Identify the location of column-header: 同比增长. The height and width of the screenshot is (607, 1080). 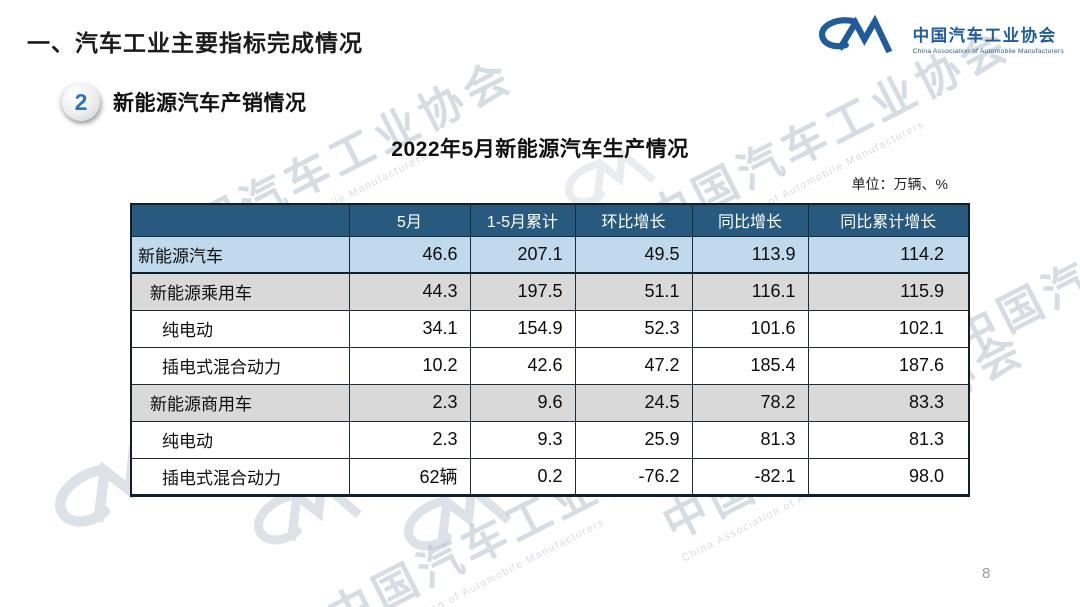
(750, 220).